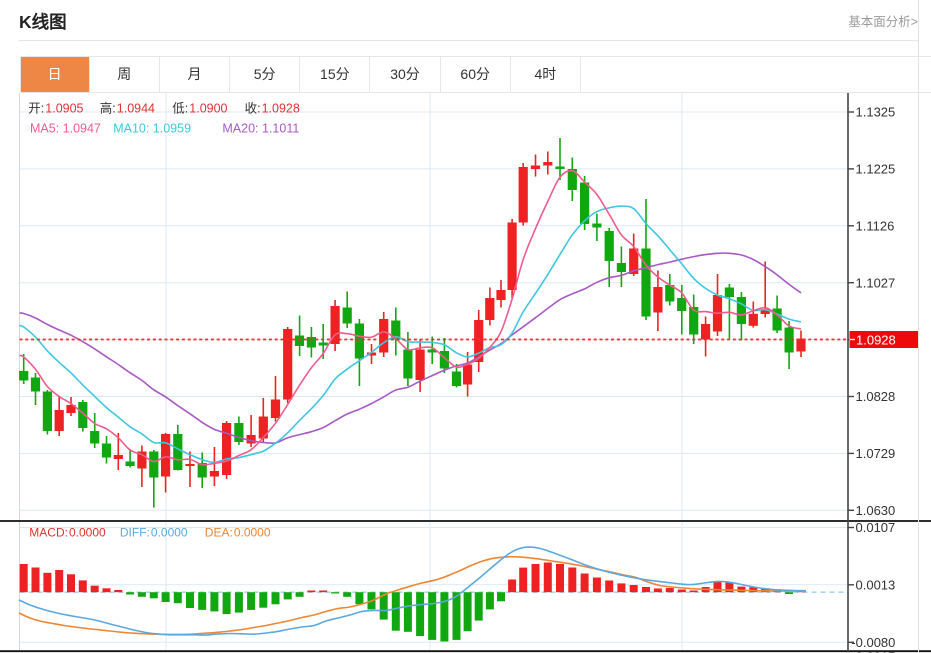  I want to click on svg-text: MA20: 1.1011, so click(260, 128).